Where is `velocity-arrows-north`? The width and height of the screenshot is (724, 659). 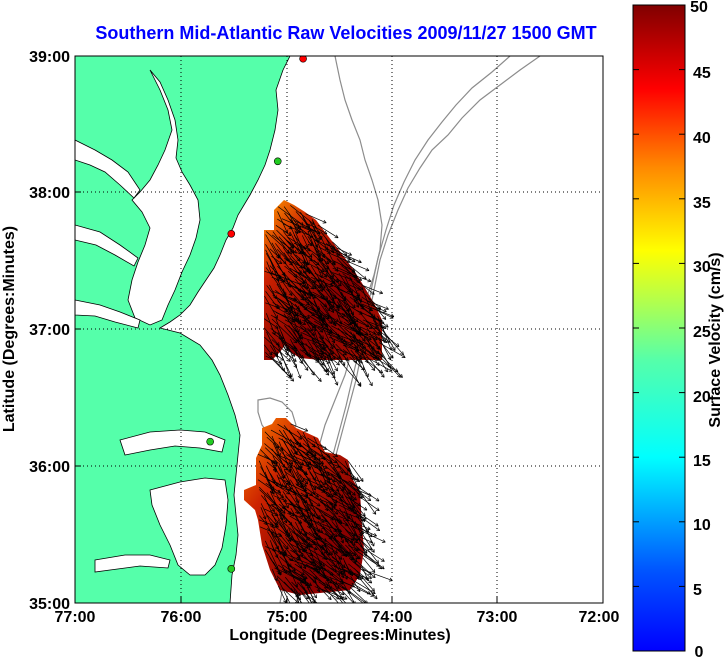
velocity-arrows-north is located at coordinates (334, 296).